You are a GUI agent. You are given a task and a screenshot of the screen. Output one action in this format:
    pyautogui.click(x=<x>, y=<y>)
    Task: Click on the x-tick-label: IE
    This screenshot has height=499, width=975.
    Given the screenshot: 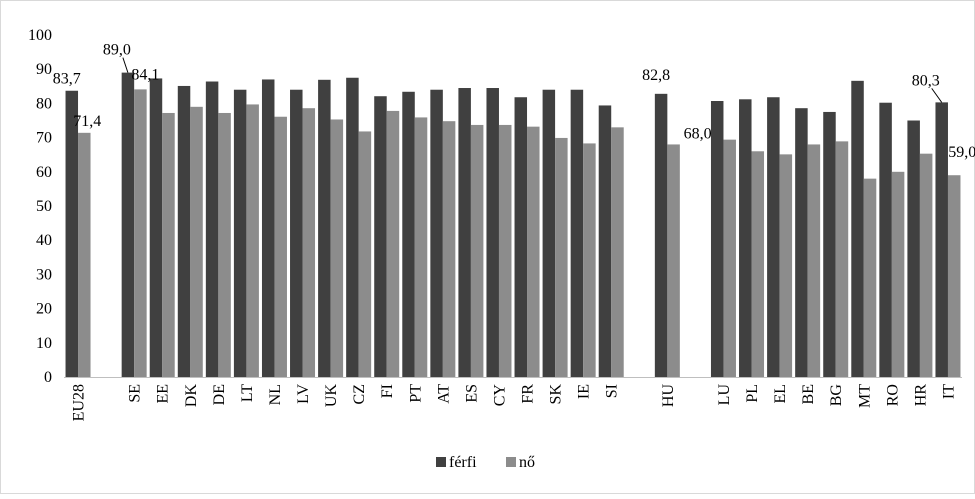 What is the action you would take?
    pyautogui.click(x=584, y=391)
    